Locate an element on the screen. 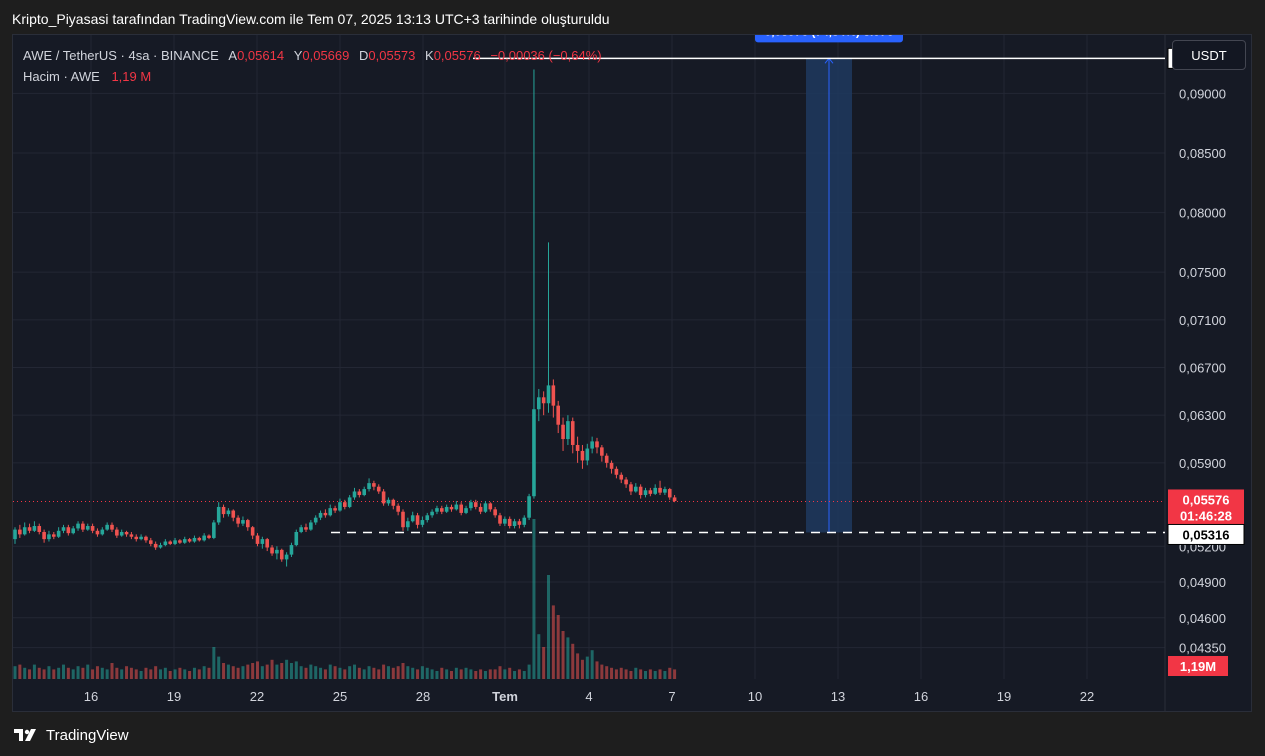 This screenshot has width=1265, height=756. symbol-label: AWE / TetherUS · 4sa · BINANCE is located at coordinates (121, 55).